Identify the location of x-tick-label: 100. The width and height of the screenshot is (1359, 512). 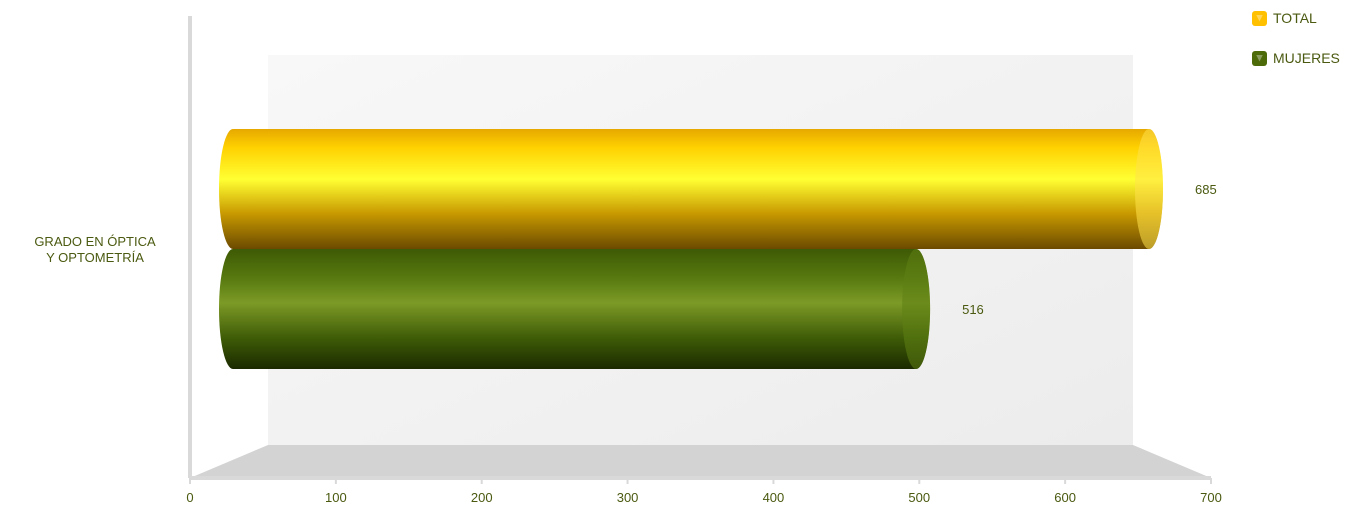
(336, 497).